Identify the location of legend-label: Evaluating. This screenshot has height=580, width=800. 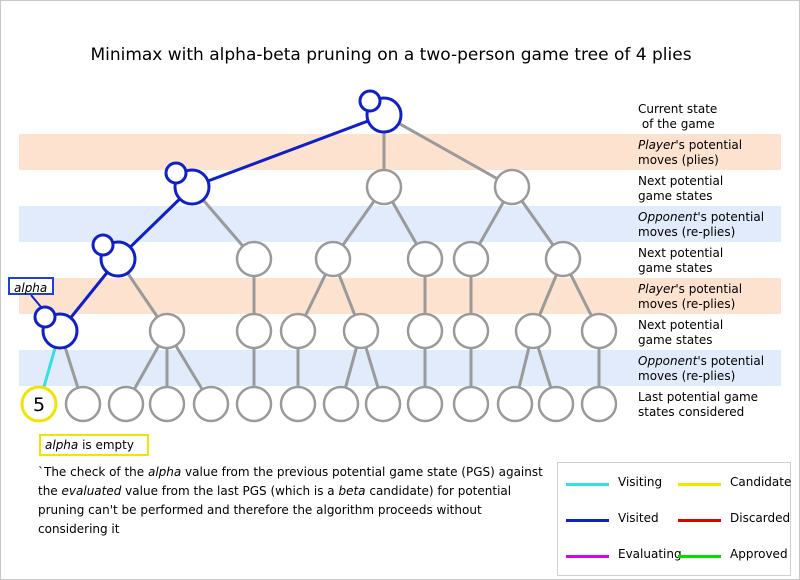
(650, 554).